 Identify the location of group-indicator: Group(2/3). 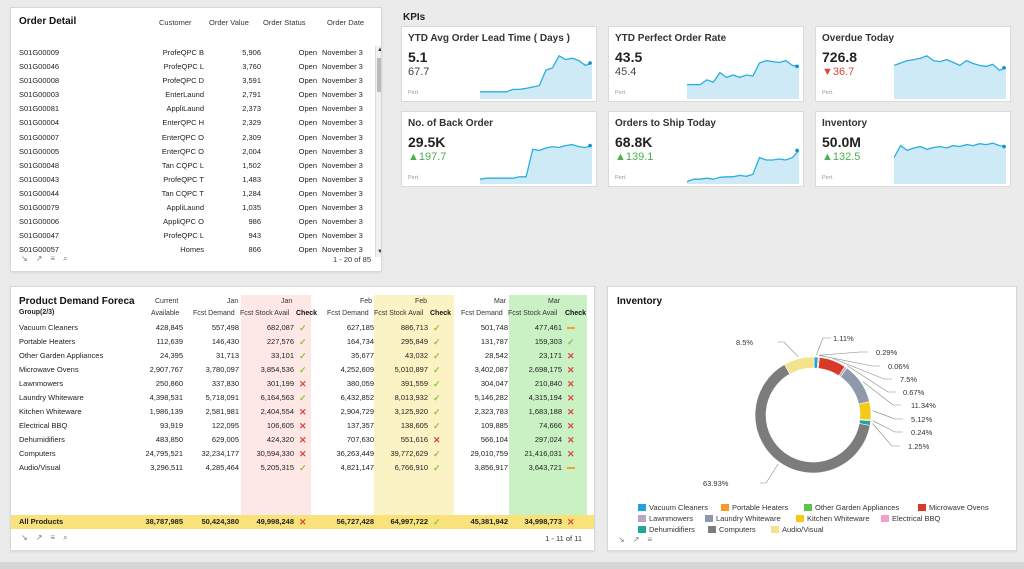
(37, 312).